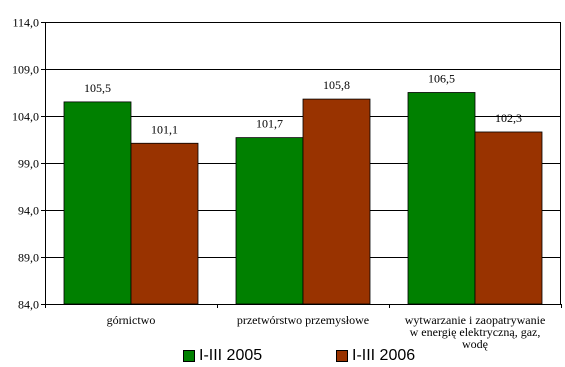 The image size is (565, 367). Describe the element at coordinates (384, 355) in the screenshot. I see `legend-label-i-iii-2006: I-III 2006` at that location.